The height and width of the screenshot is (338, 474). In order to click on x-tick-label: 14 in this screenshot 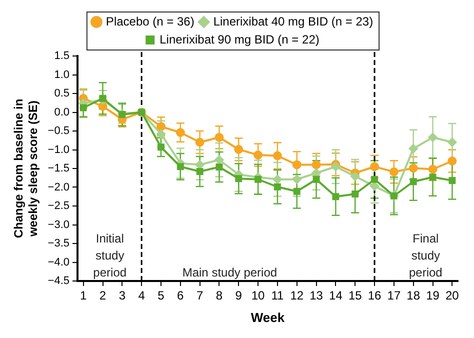, I will do `click(336, 295)`.